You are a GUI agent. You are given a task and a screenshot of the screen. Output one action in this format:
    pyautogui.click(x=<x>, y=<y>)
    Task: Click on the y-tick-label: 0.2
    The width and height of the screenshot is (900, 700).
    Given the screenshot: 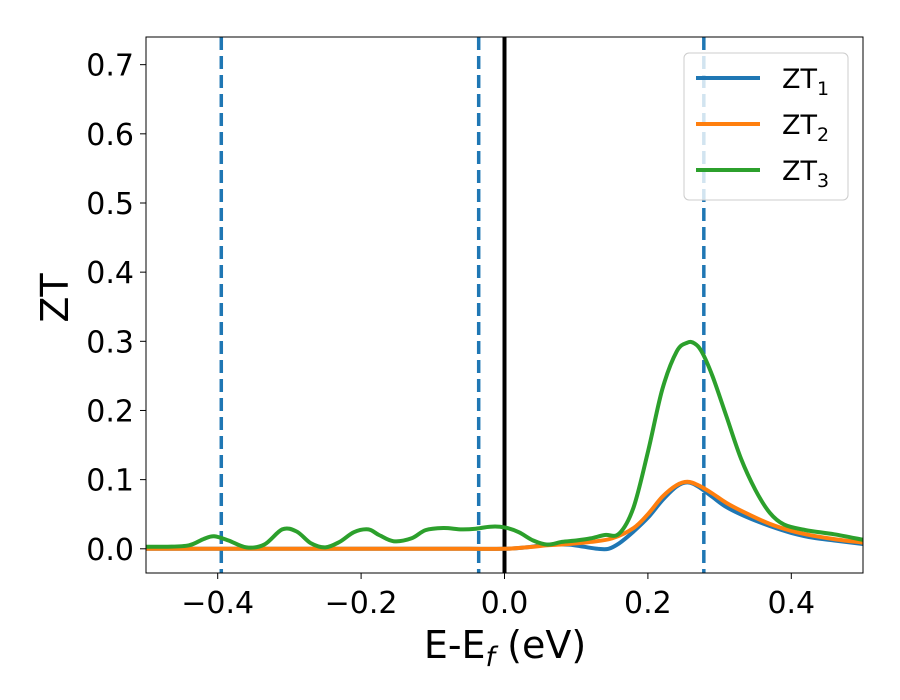 What is the action you would take?
    pyautogui.click(x=110, y=411)
    